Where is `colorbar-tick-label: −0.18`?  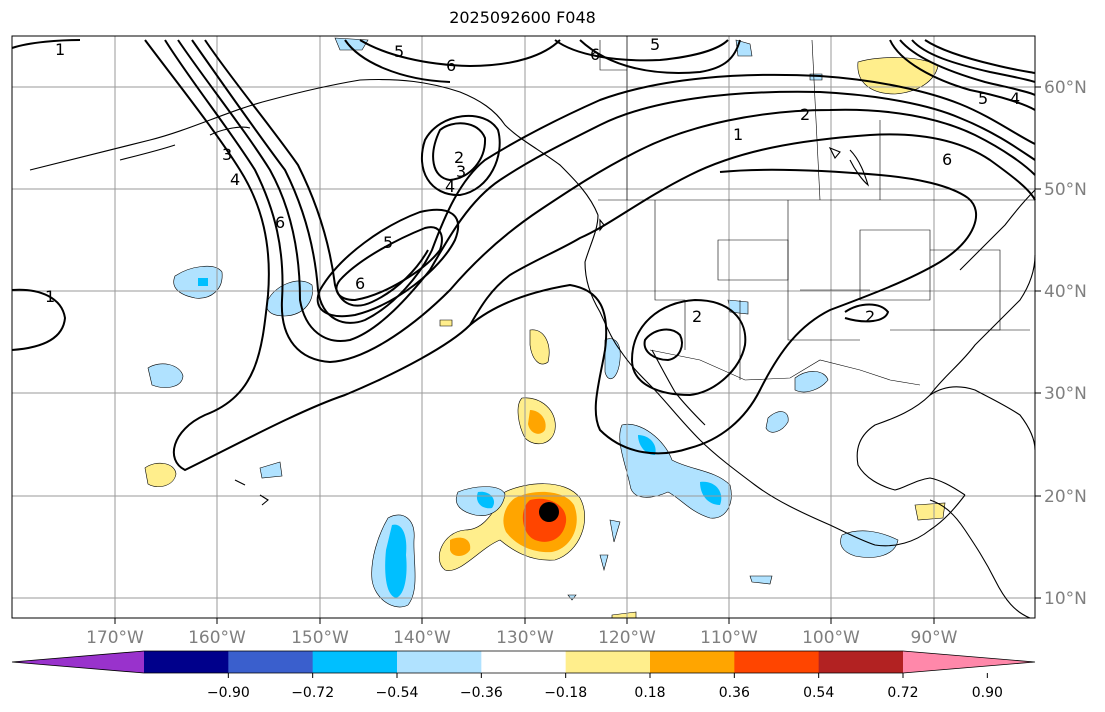
colorbar-tick-label: −0.18 is located at coordinates (565, 693).